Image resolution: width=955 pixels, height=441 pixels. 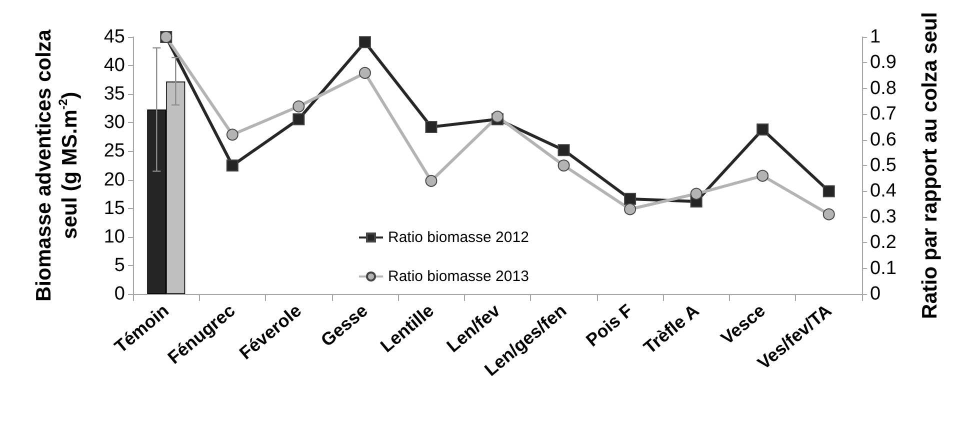 I want to click on y2-tick-label: 0.1, so click(x=883, y=268).